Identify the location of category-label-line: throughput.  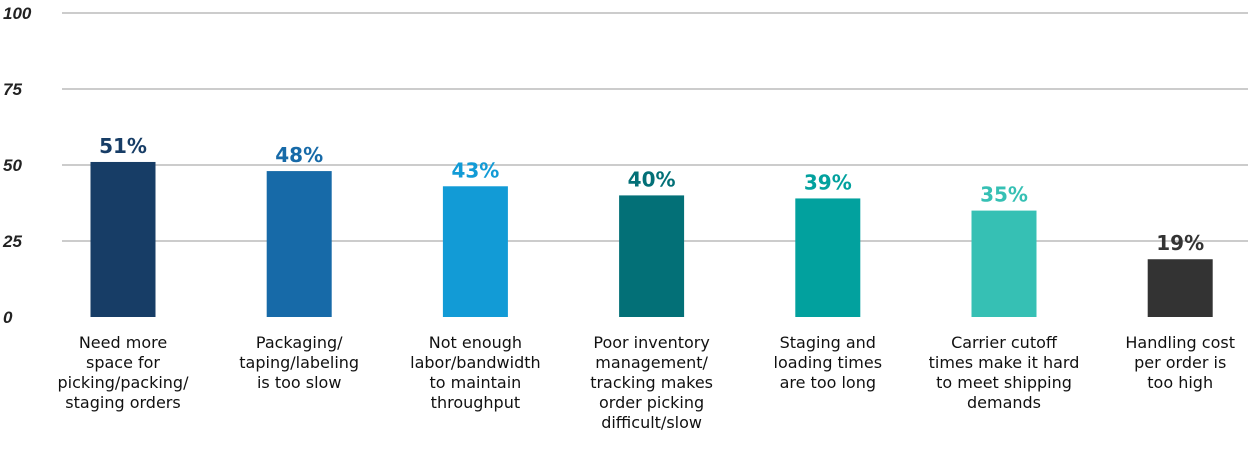
(475, 402).